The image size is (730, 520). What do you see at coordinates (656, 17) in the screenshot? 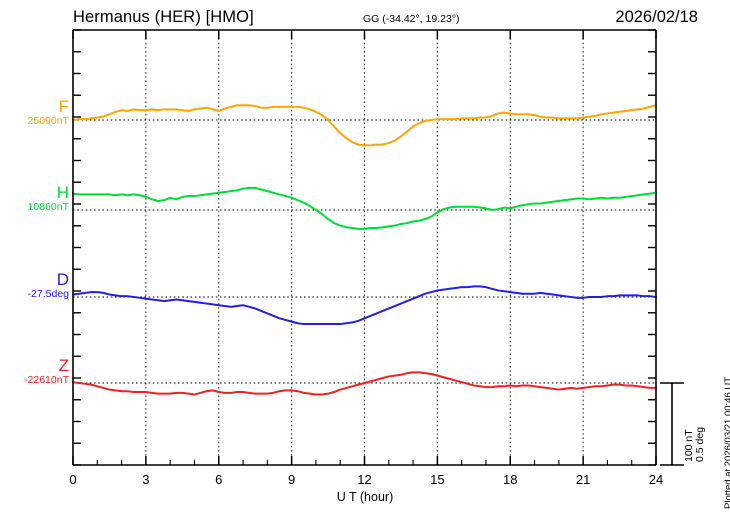
I see `observation-date: 2026/02/18` at bounding box center [656, 17].